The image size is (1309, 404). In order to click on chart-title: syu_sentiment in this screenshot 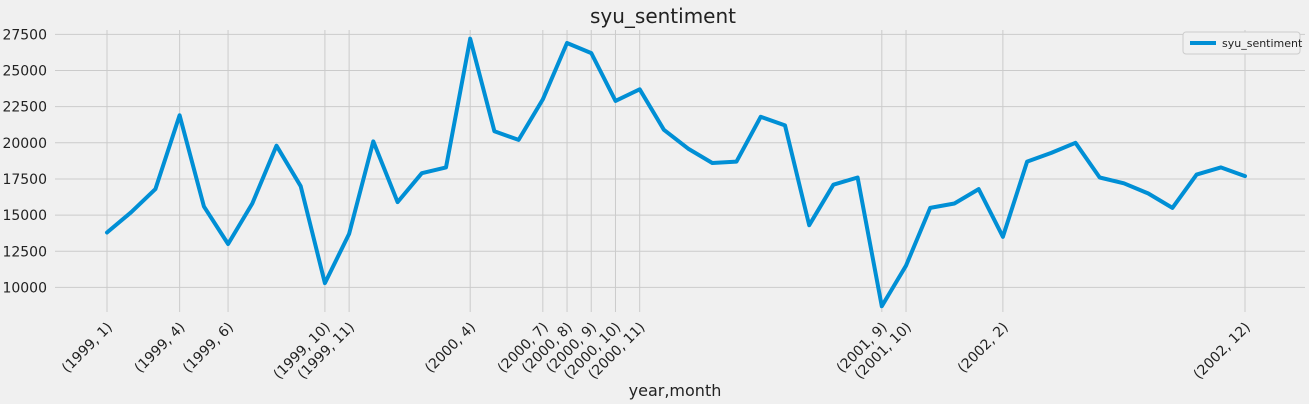, I will do `click(663, 16)`.